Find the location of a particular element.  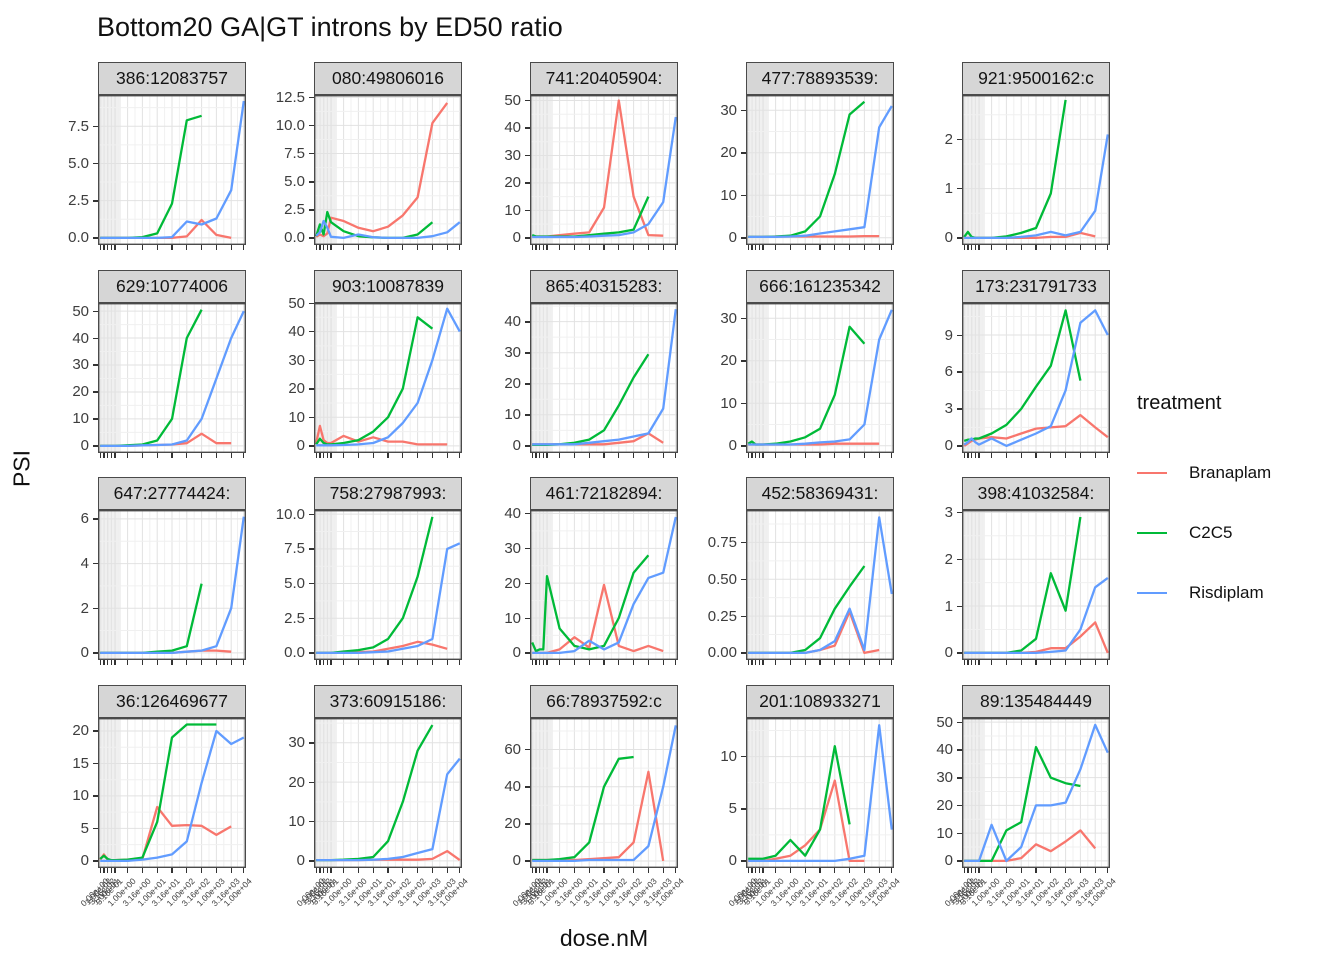

y-tick-label: 2.5 is located at coordinates (294, 210).